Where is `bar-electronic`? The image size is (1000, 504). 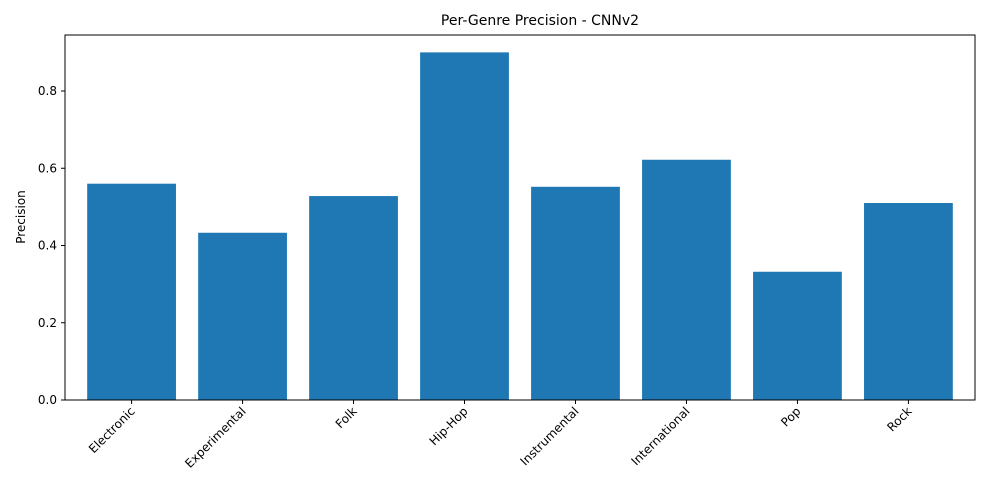 bar-electronic is located at coordinates (131, 291).